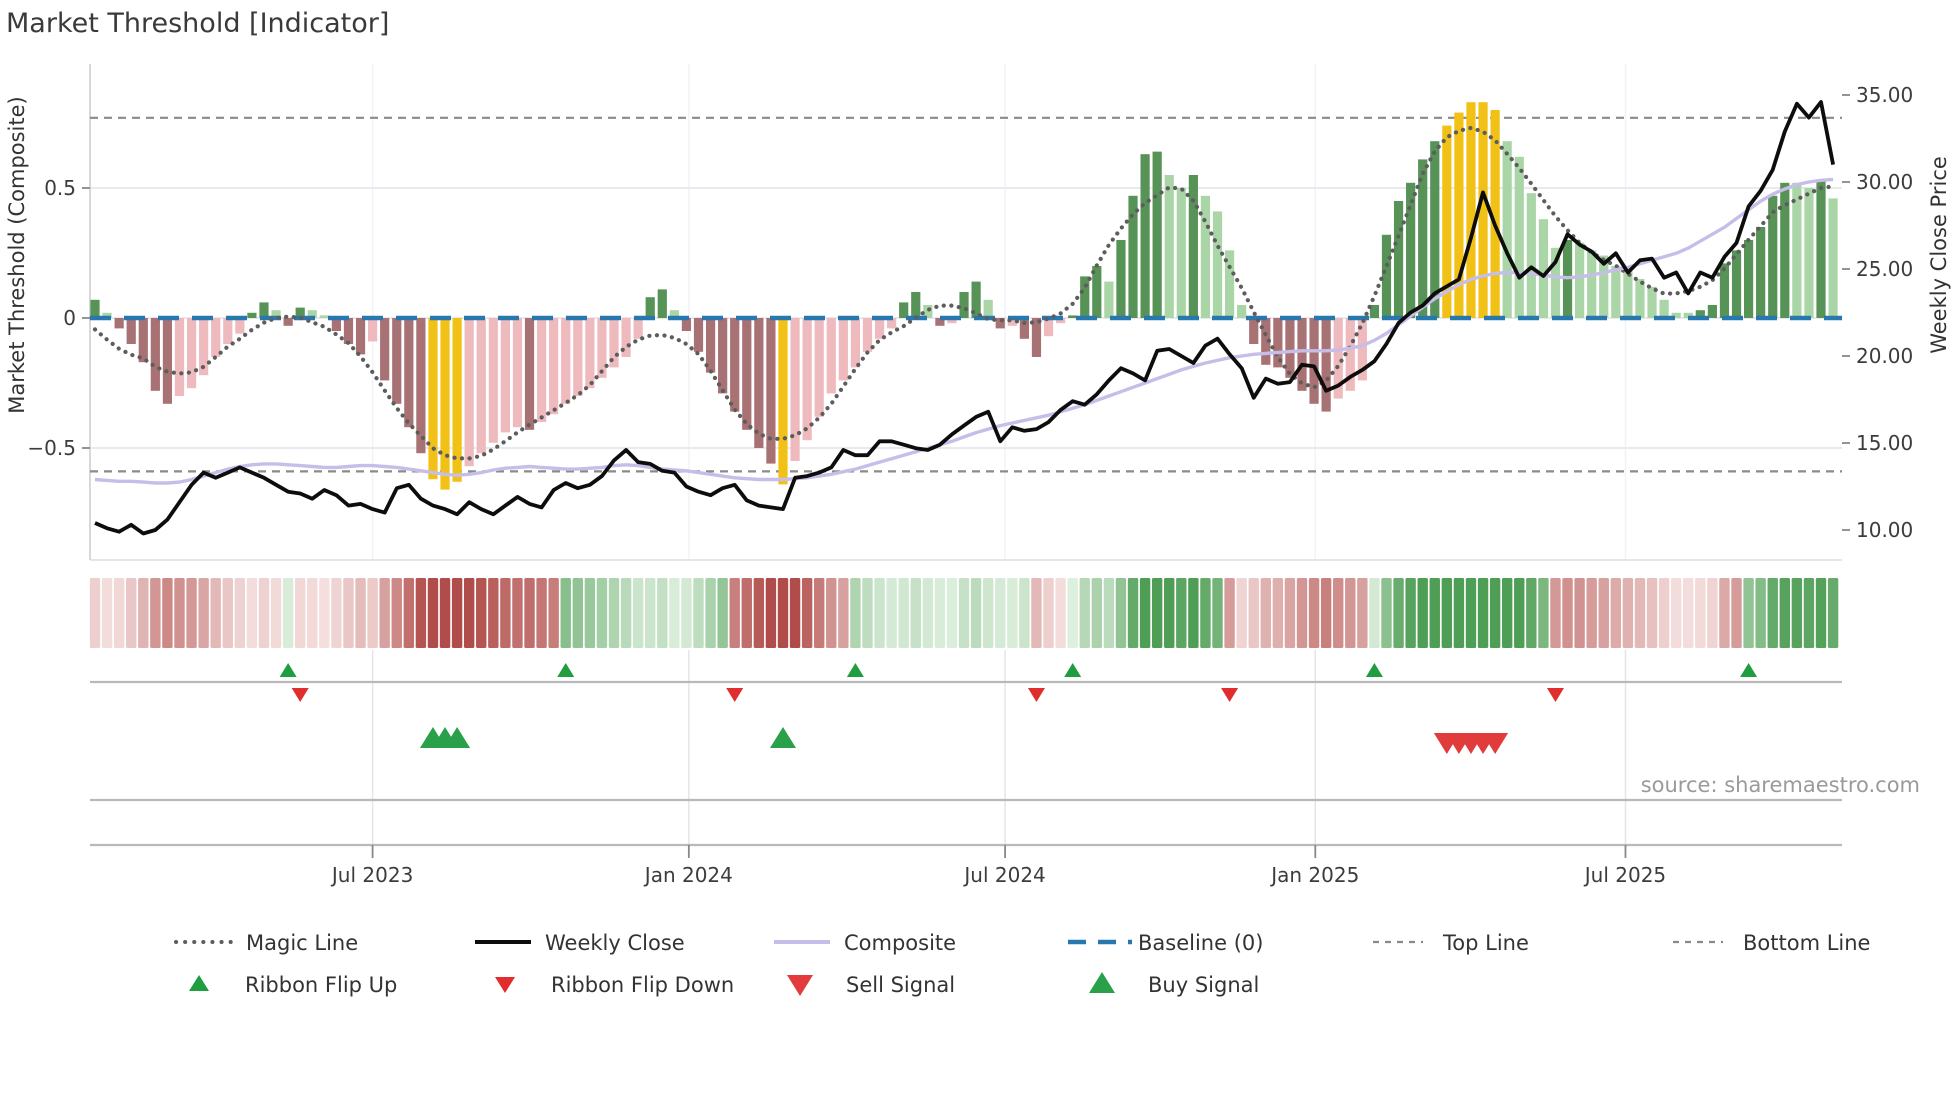  I want to click on right-axis-tick-label: 20.00, so click(1884, 356).